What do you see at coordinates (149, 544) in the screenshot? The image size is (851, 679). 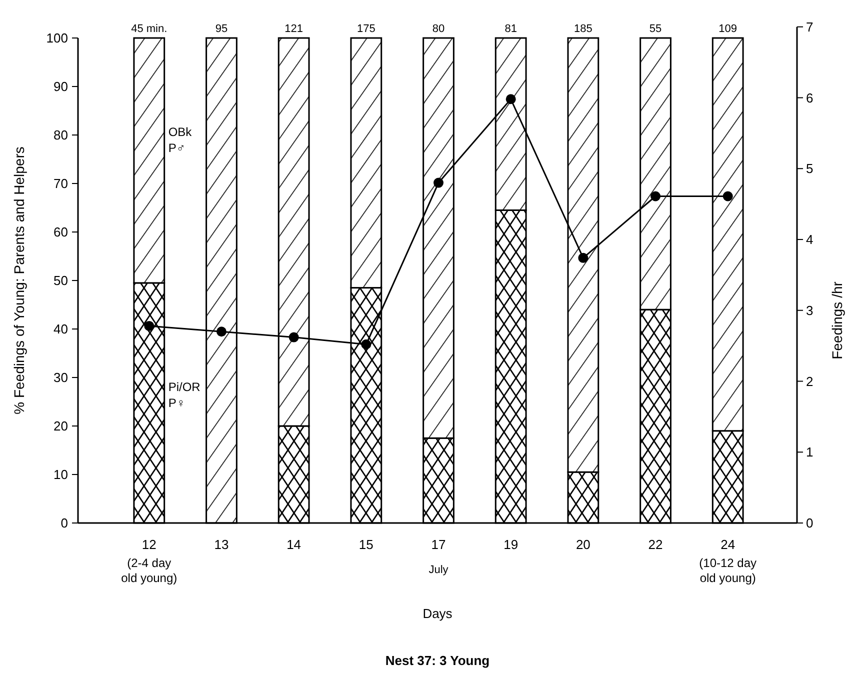 I see `x-tick-label: 12` at bounding box center [149, 544].